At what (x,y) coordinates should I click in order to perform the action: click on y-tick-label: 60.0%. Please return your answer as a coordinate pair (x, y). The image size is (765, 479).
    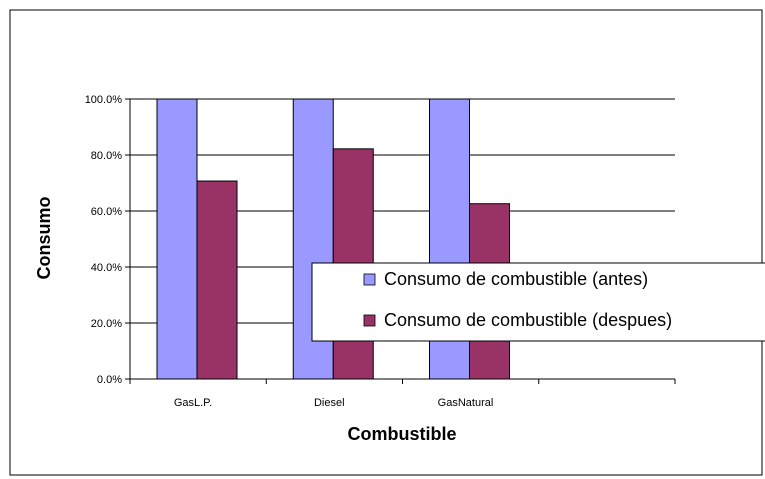
    Looking at the image, I should click on (106, 212).